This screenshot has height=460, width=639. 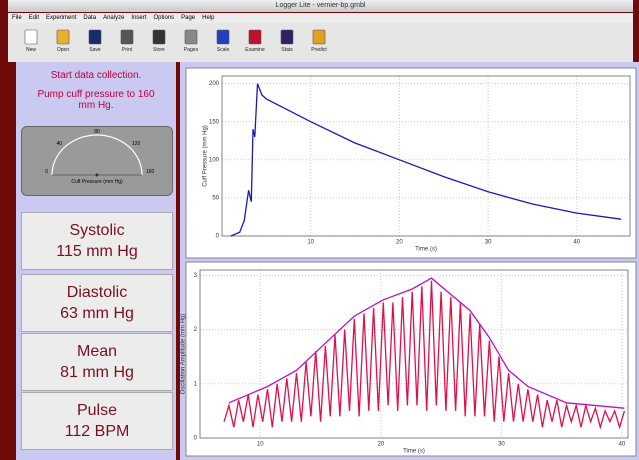 What do you see at coordinates (223, 50) in the screenshot?
I see `tool-label: Scale` at bounding box center [223, 50].